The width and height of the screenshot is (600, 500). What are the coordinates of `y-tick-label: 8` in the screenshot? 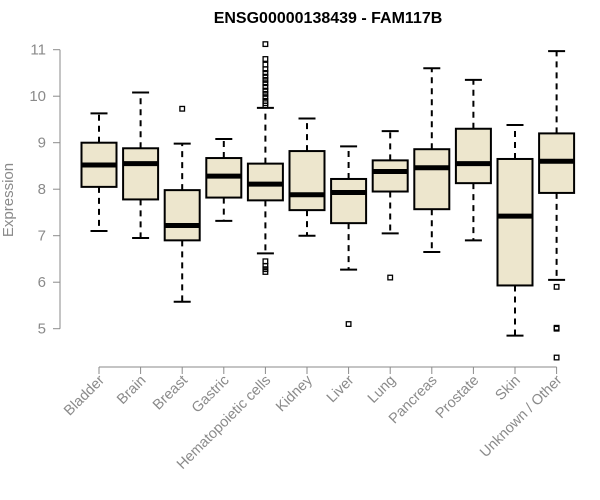 It's located at (42, 189).